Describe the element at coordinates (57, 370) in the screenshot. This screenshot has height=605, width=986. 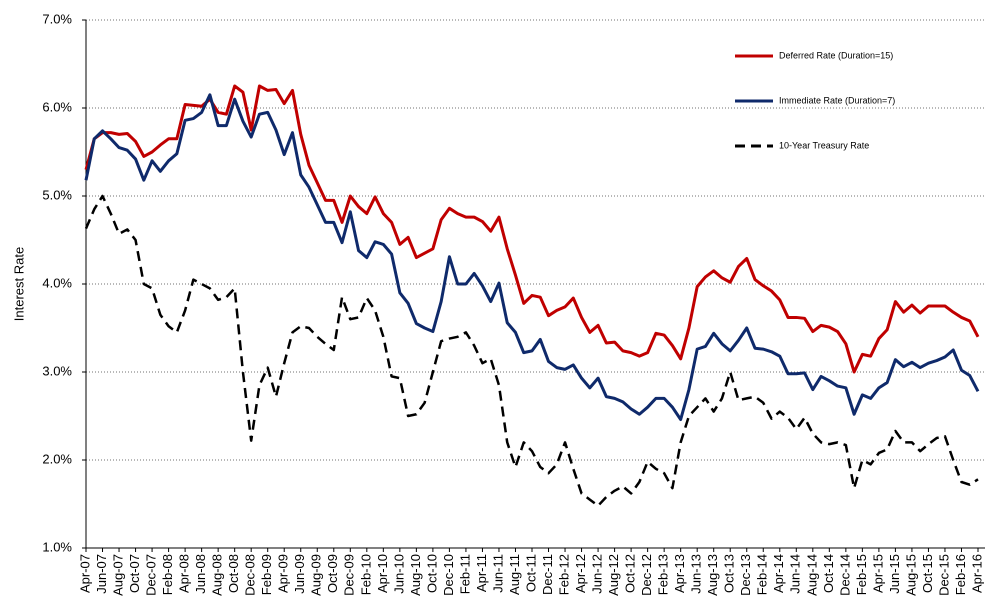
I see `y-tick-label: 3.0%` at that location.